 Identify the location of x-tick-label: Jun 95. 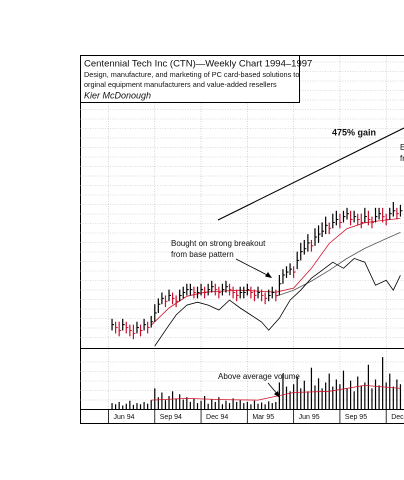
(309, 417).